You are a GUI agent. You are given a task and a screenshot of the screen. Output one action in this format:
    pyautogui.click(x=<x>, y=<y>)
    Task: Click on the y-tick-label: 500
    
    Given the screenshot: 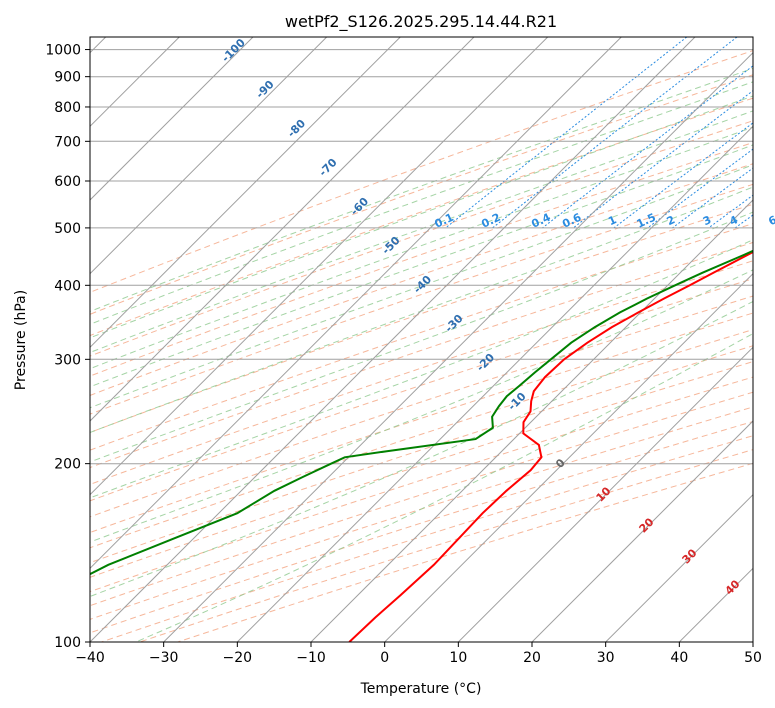 What is the action you would take?
    pyautogui.click(x=67, y=229)
    